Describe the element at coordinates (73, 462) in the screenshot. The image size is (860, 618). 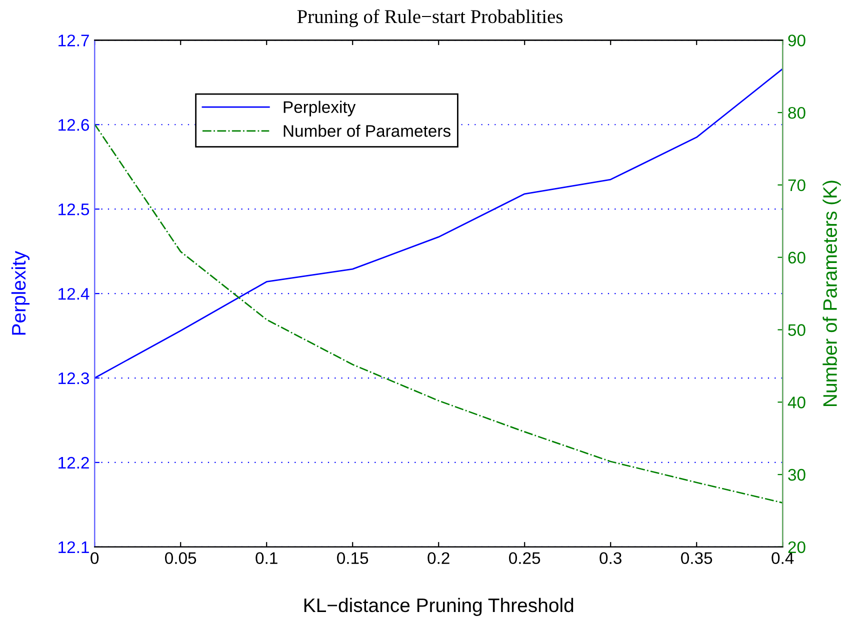
I see `y-tick-label: 12.2` at that location.